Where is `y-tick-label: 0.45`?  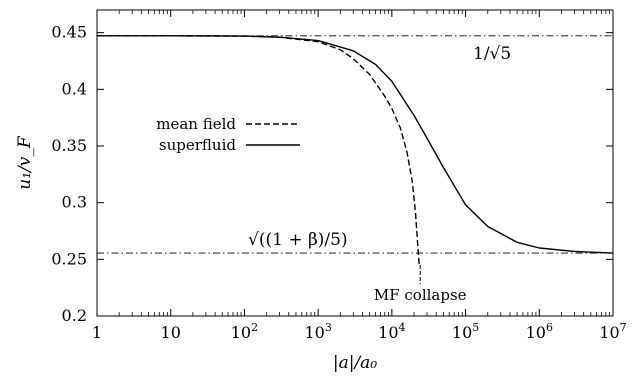
y-tick-label: 0.45 is located at coordinates (69, 32).